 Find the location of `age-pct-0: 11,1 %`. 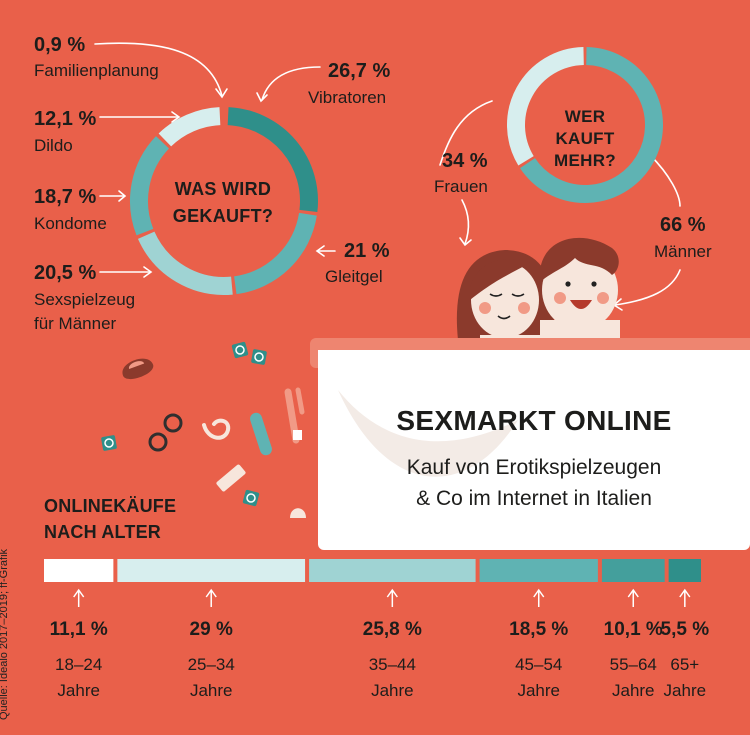

age-pct-0: 11,1 % is located at coordinates (78, 629).